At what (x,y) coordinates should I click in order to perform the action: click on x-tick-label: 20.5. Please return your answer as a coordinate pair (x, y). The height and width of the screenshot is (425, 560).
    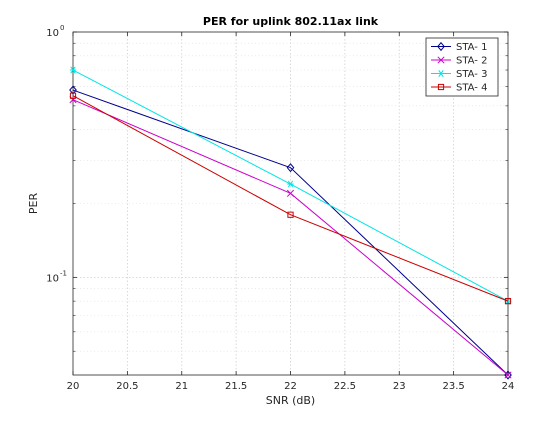
    Looking at the image, I should click on (127, 386).